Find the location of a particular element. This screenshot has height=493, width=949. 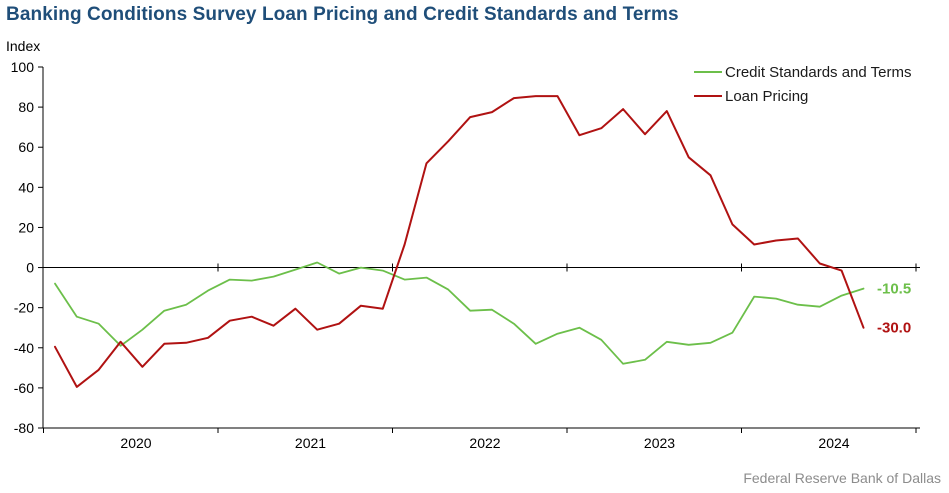

legend-label: Loan Pricing is located at coordinates (766, 96).